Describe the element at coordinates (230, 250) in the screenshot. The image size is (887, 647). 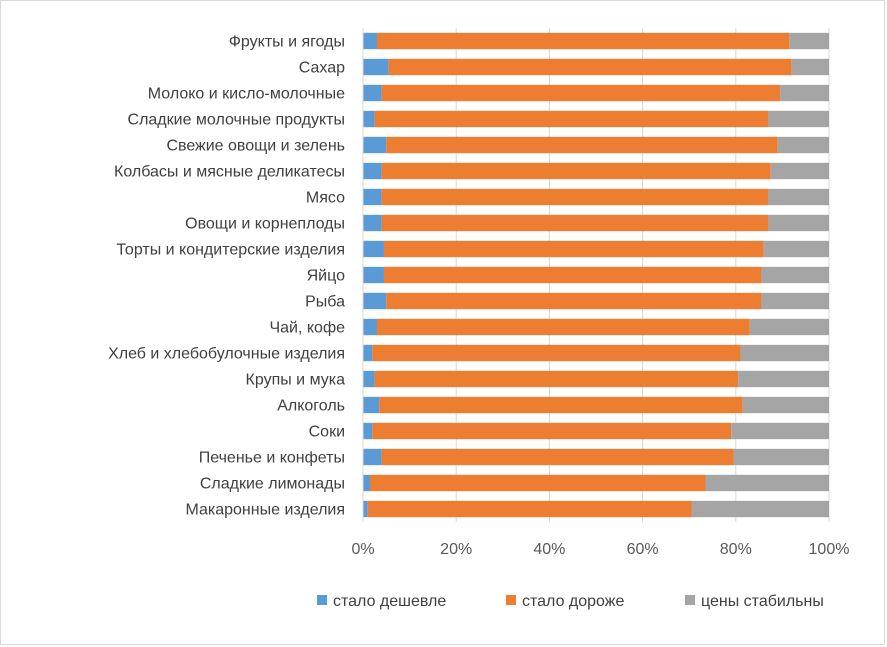
I see `category-label: Торты и кондитерские изделия` at that location.